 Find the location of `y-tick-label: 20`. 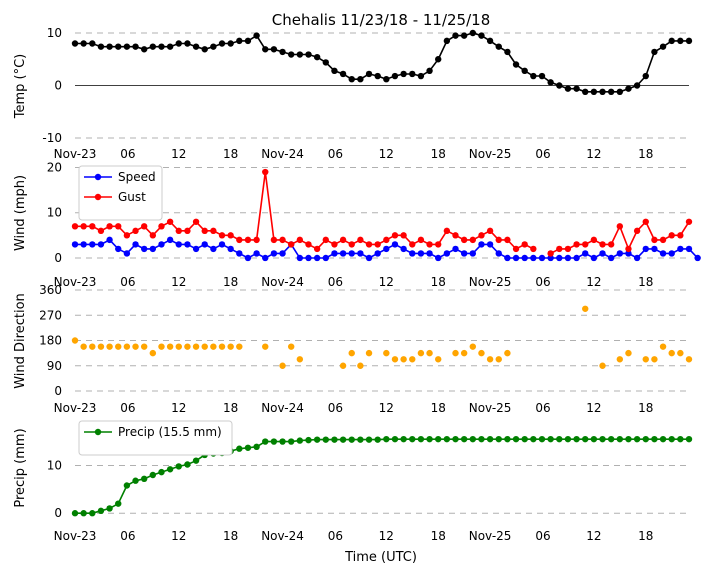

y-tick-label: 20 is located at coordinates (54, 168).